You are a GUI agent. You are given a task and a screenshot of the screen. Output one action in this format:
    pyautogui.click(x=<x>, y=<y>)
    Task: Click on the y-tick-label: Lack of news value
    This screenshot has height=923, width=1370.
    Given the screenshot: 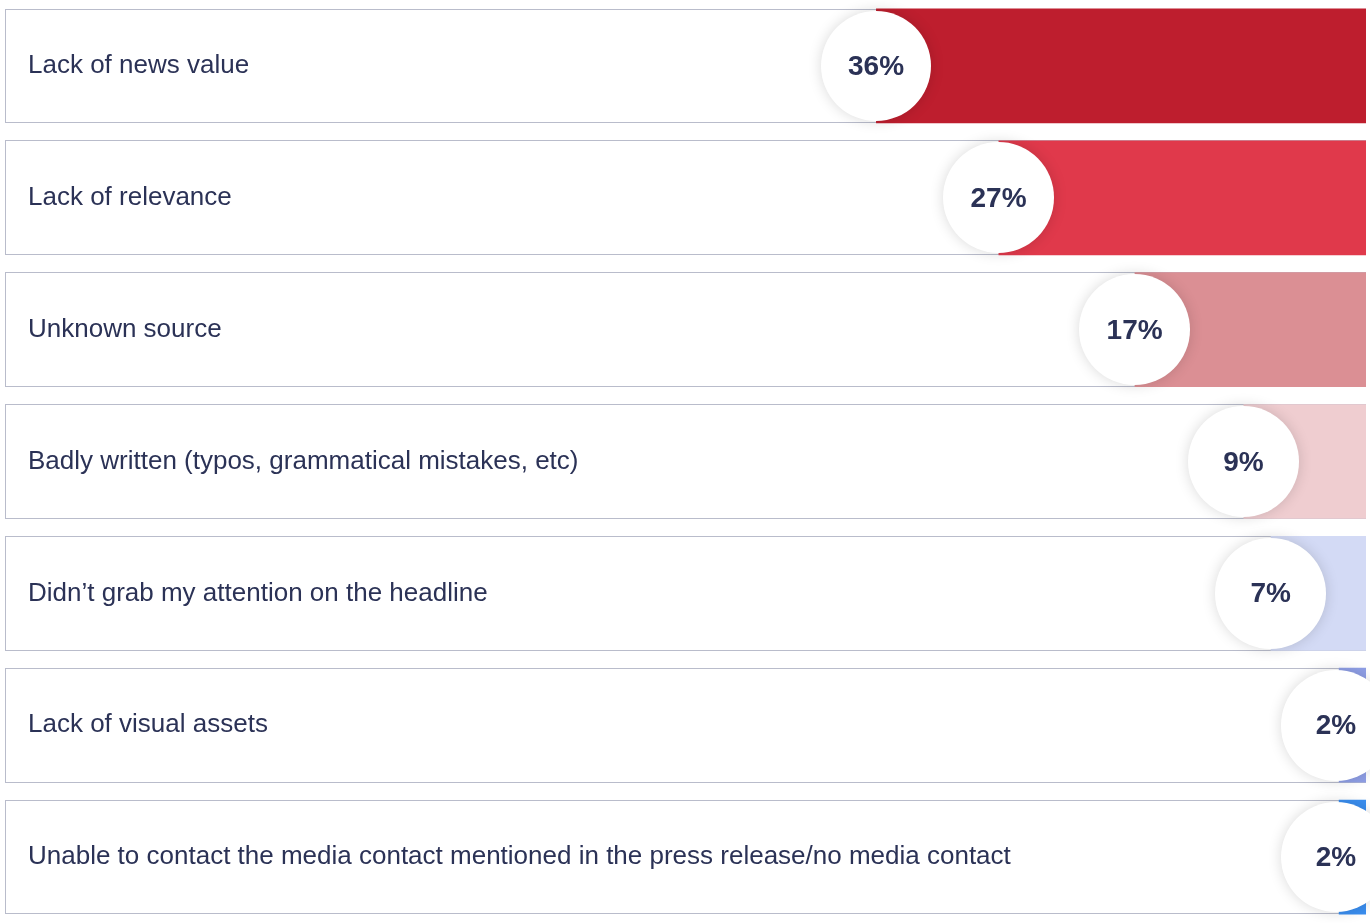 What is the action you would take?
    pyautogui.click(x=139, y=64)
    